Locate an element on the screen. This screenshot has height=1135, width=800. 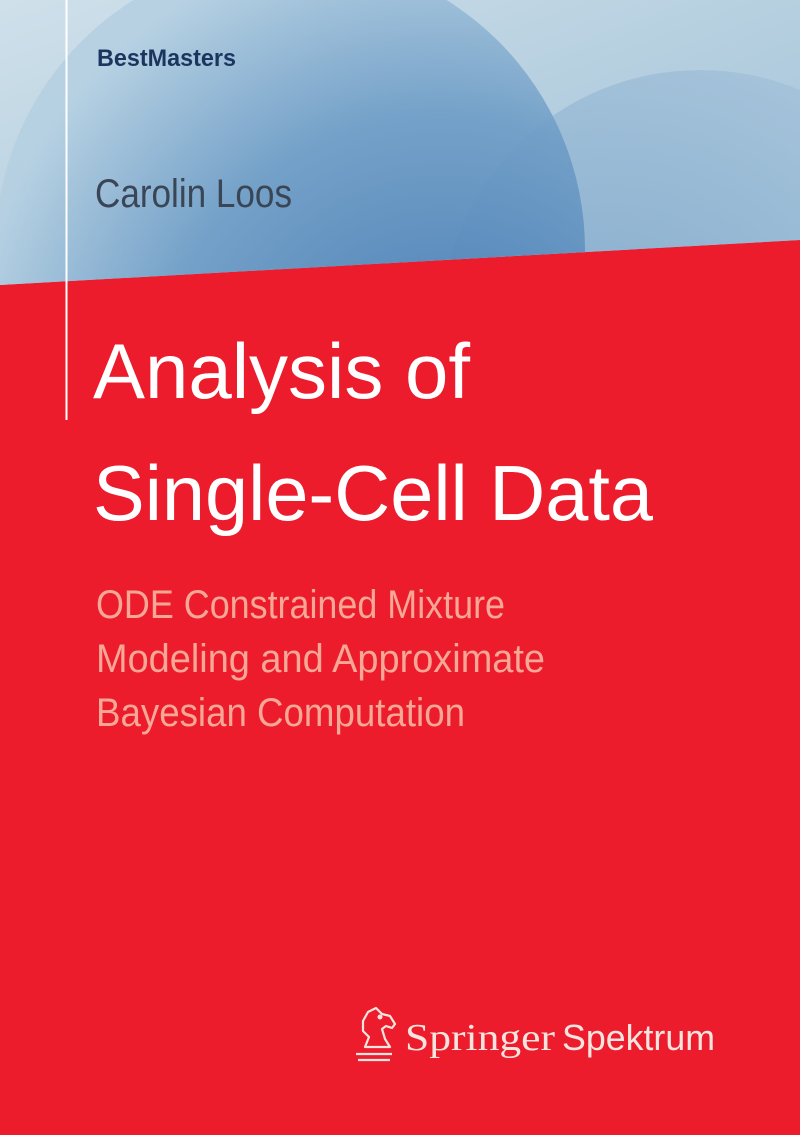
subtitle-line: Bayesian Computation is located at coordinates (280, 713).